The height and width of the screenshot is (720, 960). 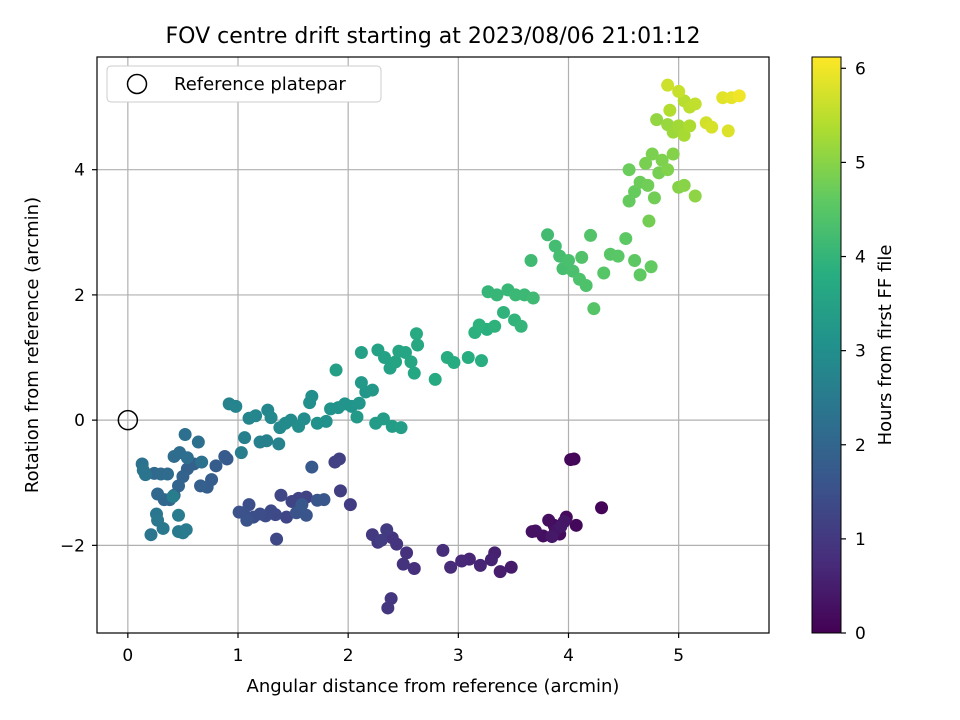 What do you see at coordinates (127, 656) in the screenshot?
I see `x-tick-label: 0` at bounding box center [127, 656].